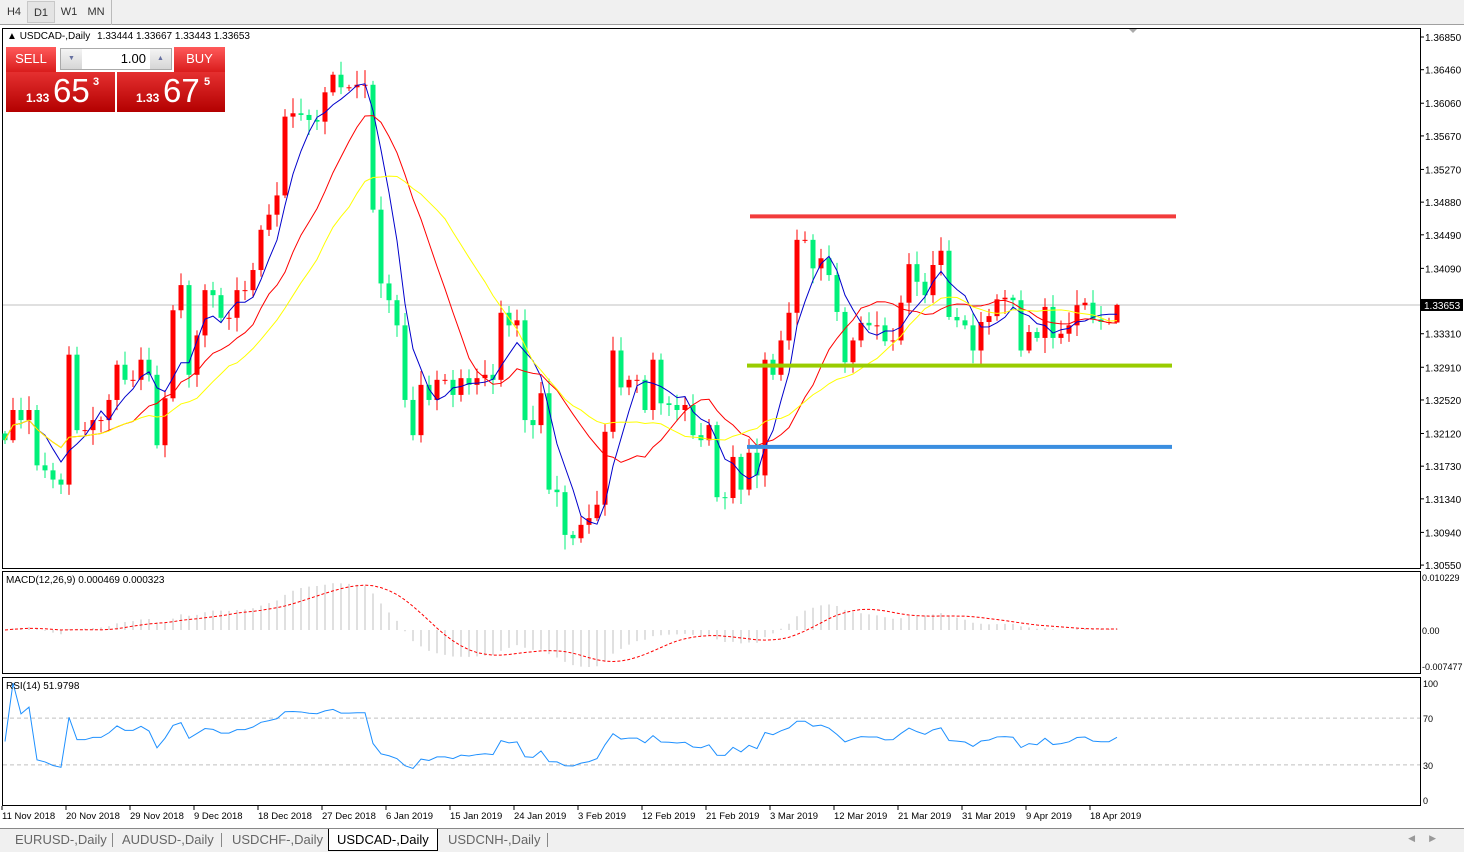 This screenshot has width=1464, height=855. I want to click on date-label: 3 Feb 2019, so click(602, 816).